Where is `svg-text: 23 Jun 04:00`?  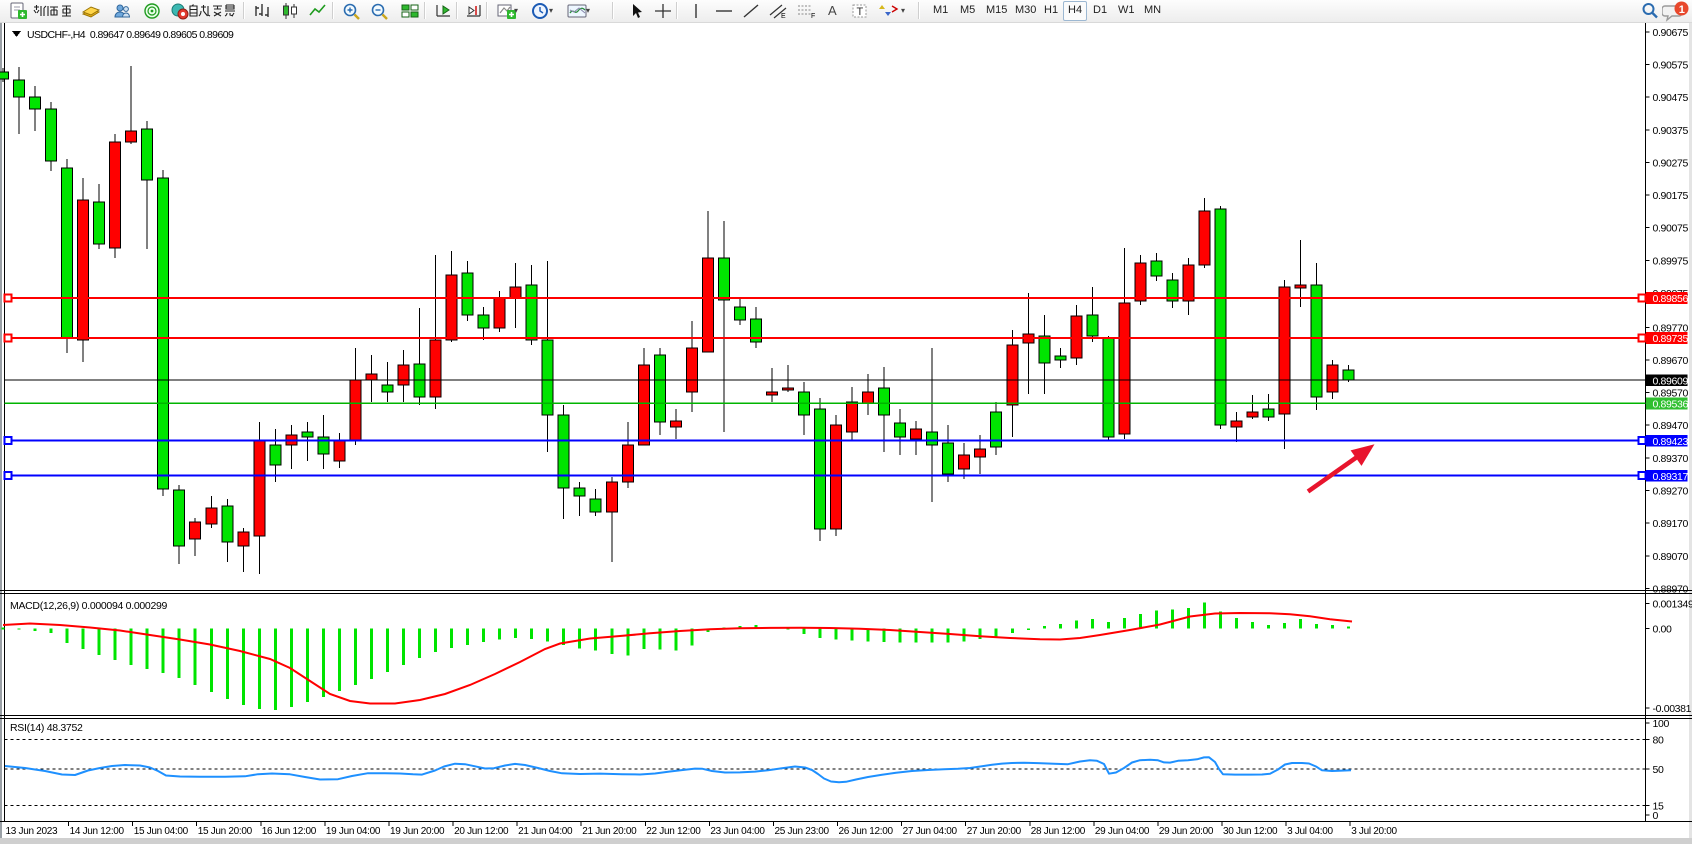
svg-text: 23 Jun 04:00 is located at coordinates (737, 831).